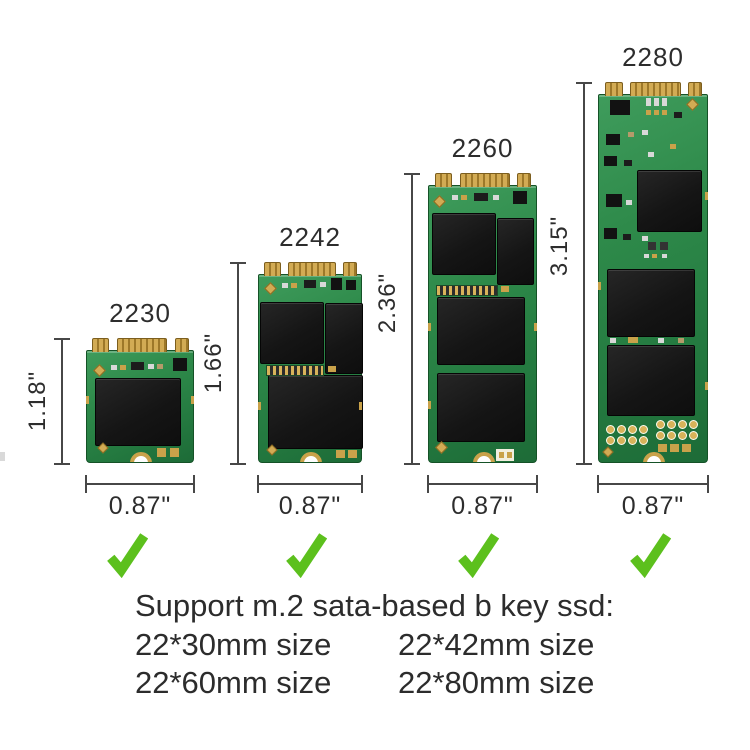  Describe the element at coordinates (140, 313) in the screenshot. I see `card-size-label: 2230` at that location.